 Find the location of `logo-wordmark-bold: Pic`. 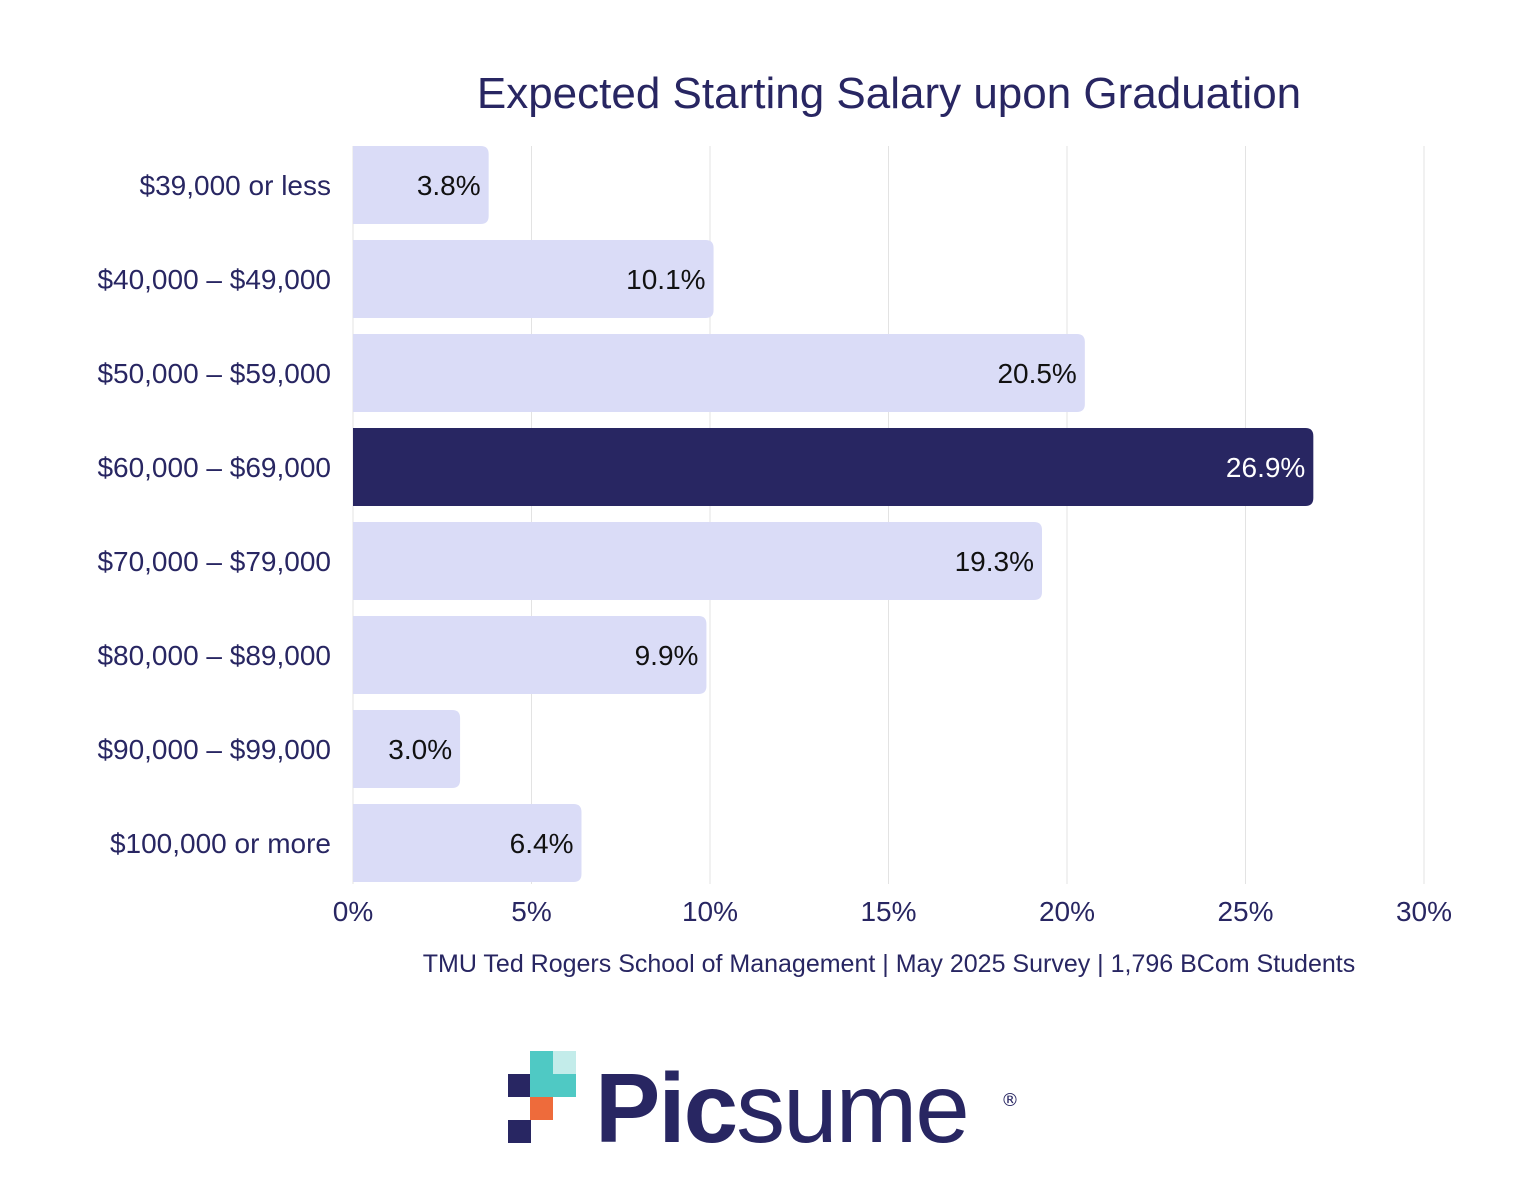

logo-wordmark-bold: Pic is located at coordinates (665, 1101).